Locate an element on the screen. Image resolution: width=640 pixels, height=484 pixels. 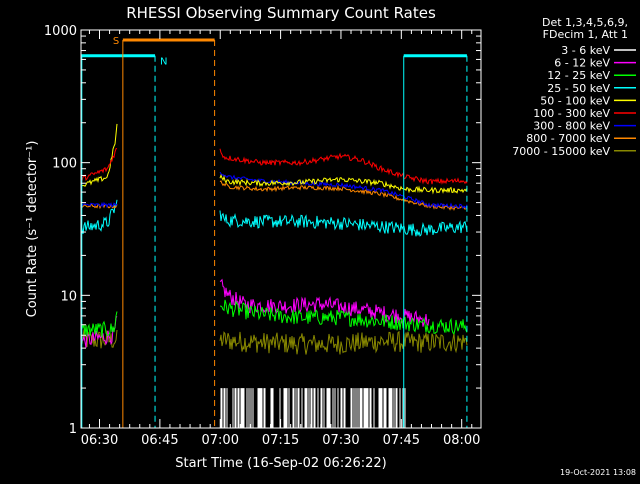
legend-label: 12 - 25 keV is located at coordinates (578, 75).